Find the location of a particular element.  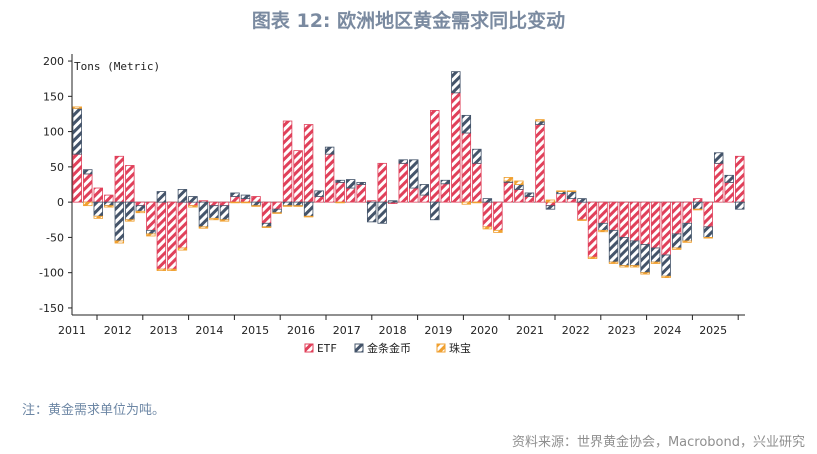

unit-label: Tons (Metric) is located at coordinates (117, 66).